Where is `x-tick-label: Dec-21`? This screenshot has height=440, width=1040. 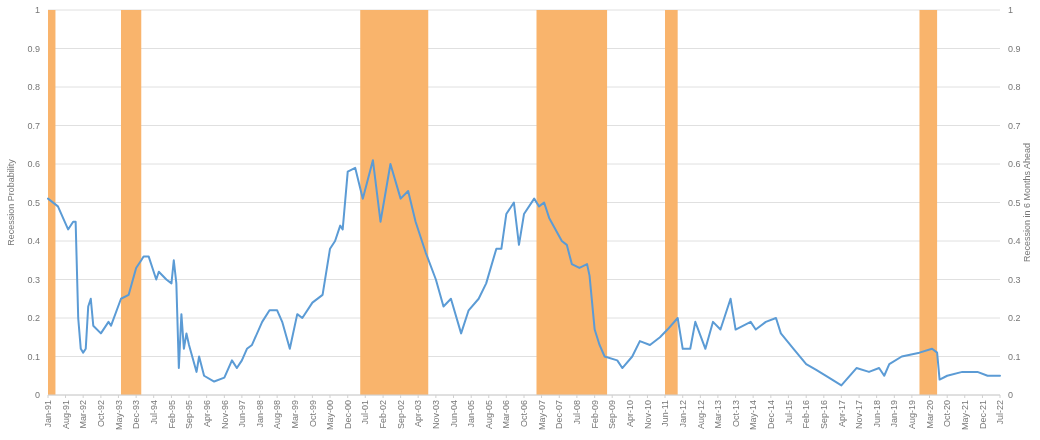
x-tick-label: Dec-21 is located at coordinates (982, 415).